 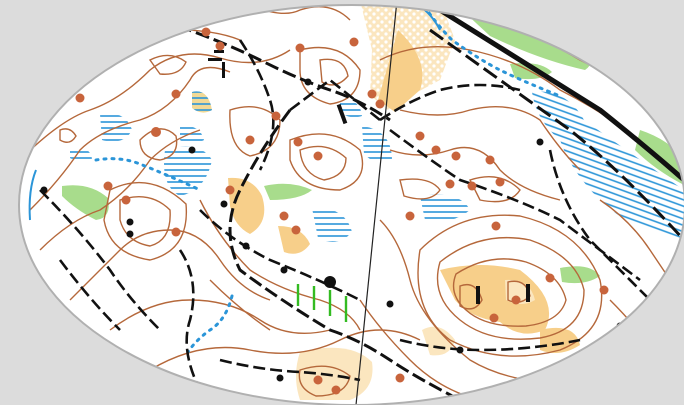 What do you see at coordinates (376, 205) in the screenshot?
I see `magnetic-north-line-icon` at bounding box center [376, 205].